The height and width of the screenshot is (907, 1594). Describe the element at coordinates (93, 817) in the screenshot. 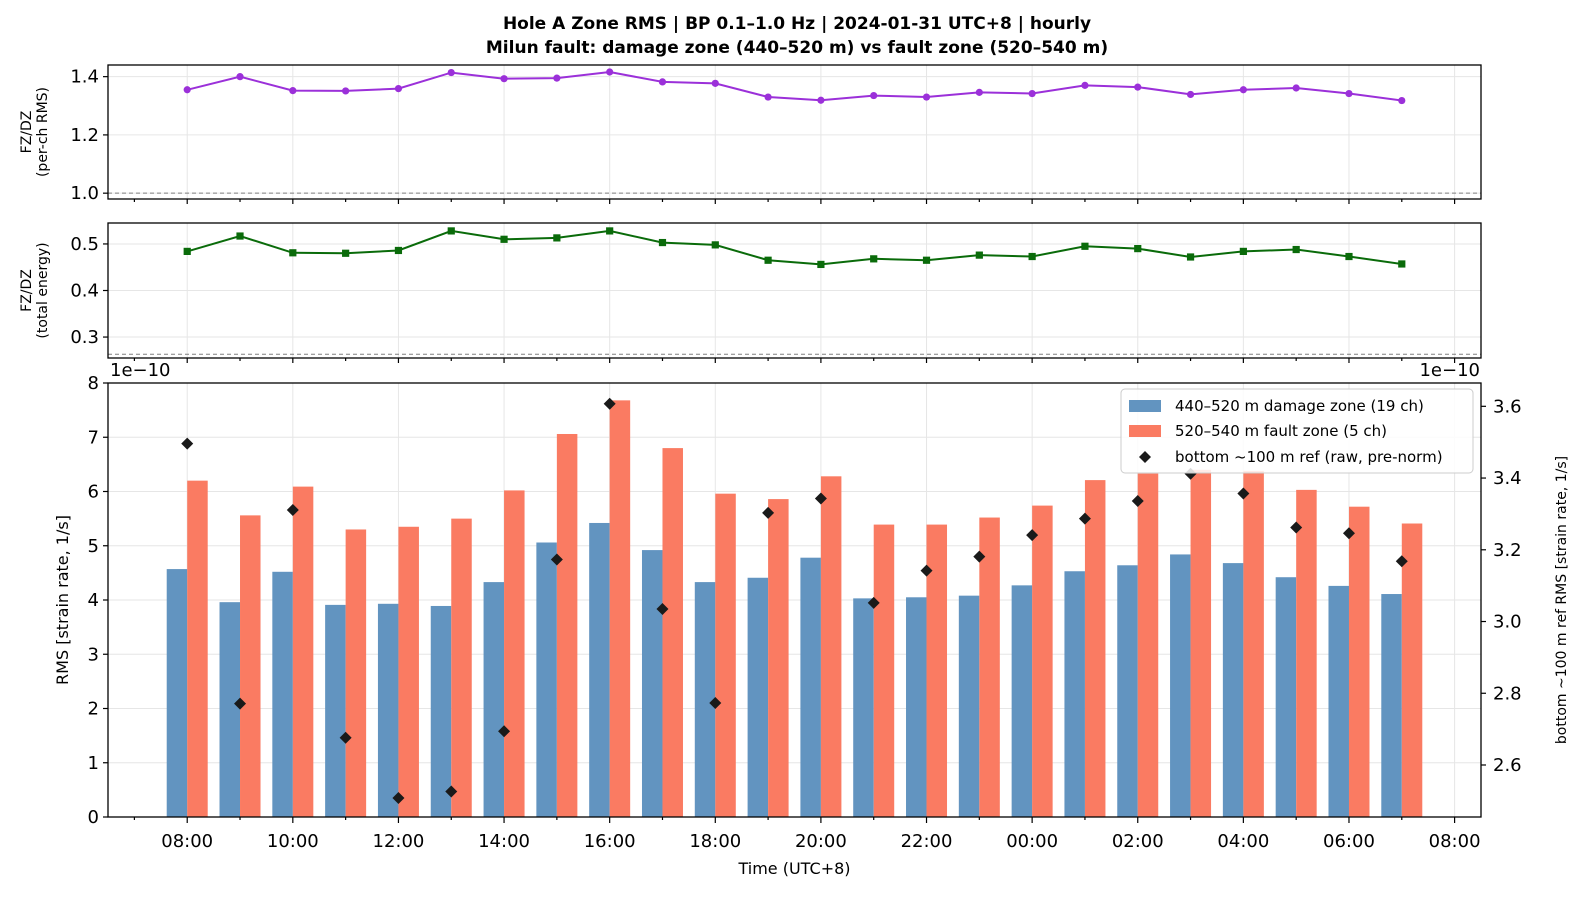

I see `y-tick-label: 0` at that location.